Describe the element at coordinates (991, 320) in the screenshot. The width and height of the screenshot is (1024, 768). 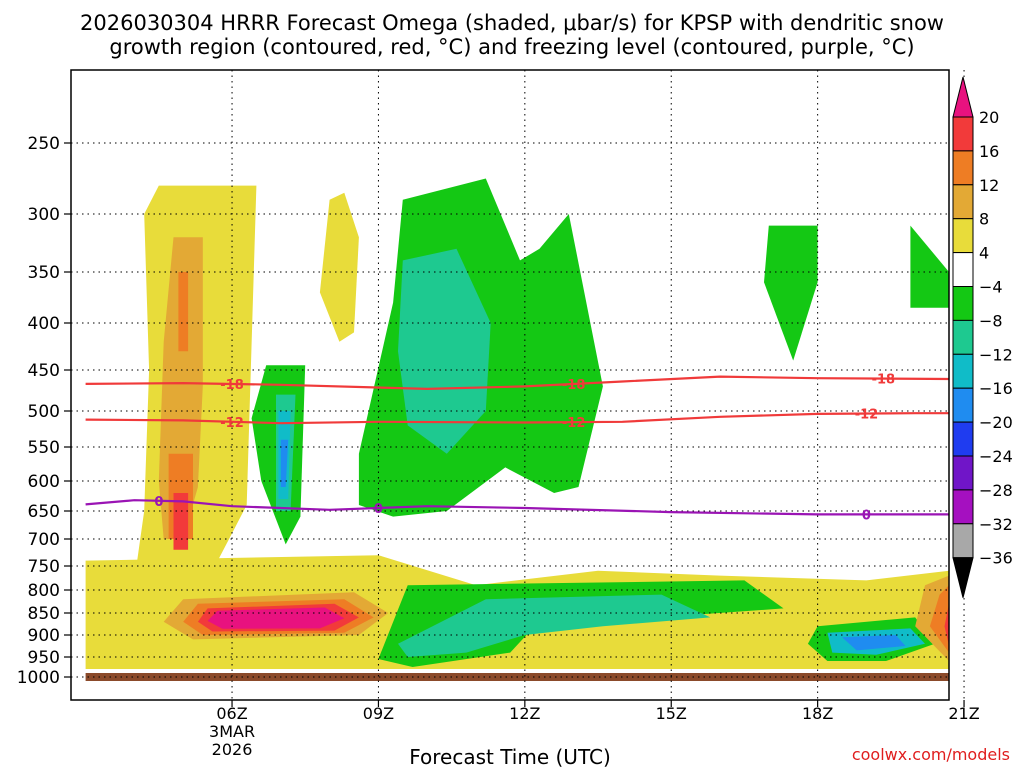
I see `colorbar-label-6: −8` at that location.